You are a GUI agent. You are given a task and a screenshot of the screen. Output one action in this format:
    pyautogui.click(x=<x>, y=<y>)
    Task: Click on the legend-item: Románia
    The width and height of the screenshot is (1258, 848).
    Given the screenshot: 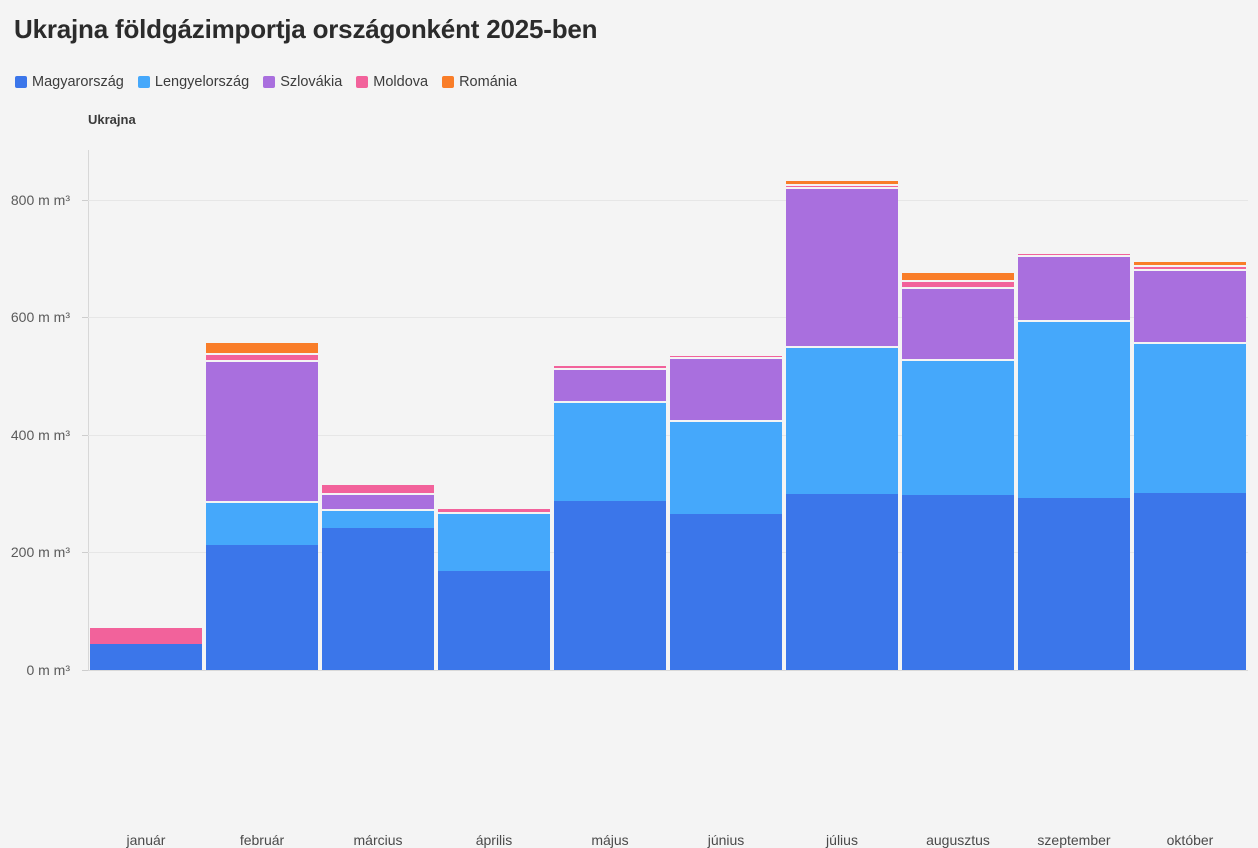 What is the action you would take?
    pyautogui.click(x=479, y=82)
    